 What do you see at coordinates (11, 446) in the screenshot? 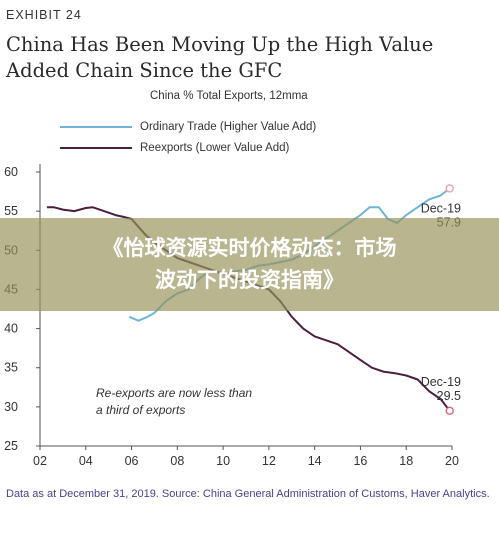
I see `y-tick-label-25: 25` at bounding box center [11, 446].